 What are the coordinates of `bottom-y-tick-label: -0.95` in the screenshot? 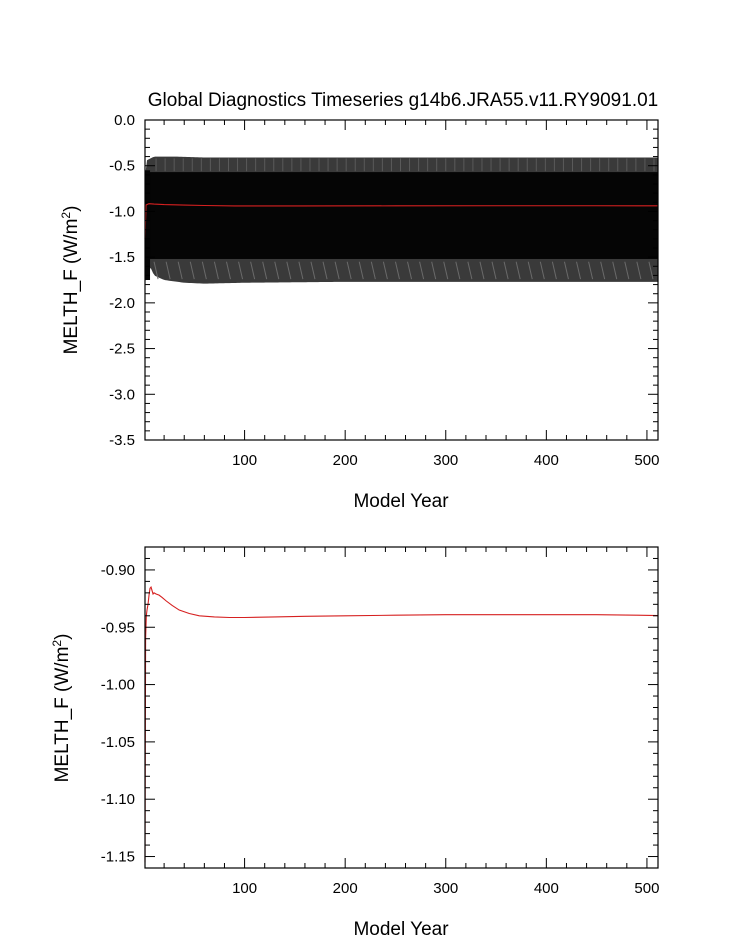 It's located at (118, 627).